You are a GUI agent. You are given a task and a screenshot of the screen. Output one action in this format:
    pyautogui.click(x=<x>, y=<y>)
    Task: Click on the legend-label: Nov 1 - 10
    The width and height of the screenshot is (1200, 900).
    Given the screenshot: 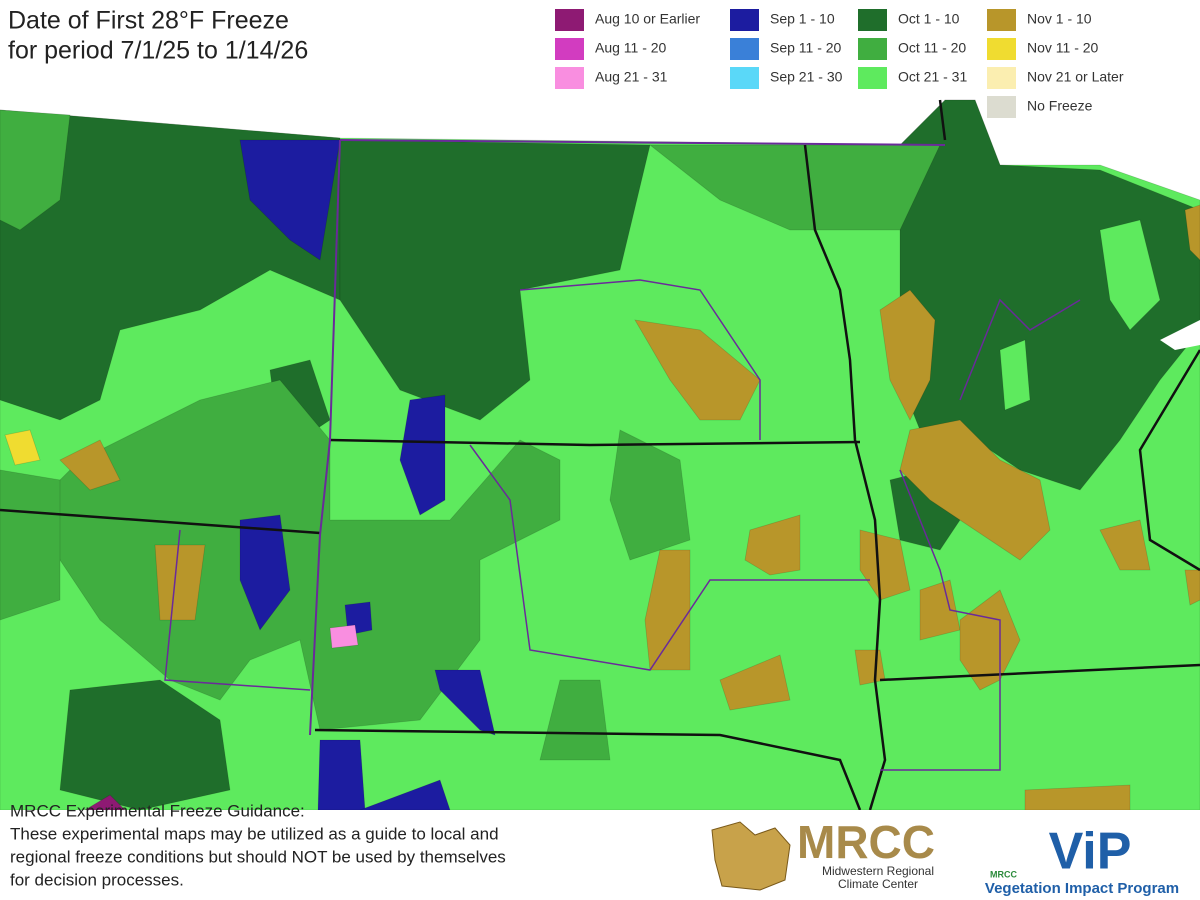 What is the action you would take?
    pyautogui.click(x=1059, y=19)
    